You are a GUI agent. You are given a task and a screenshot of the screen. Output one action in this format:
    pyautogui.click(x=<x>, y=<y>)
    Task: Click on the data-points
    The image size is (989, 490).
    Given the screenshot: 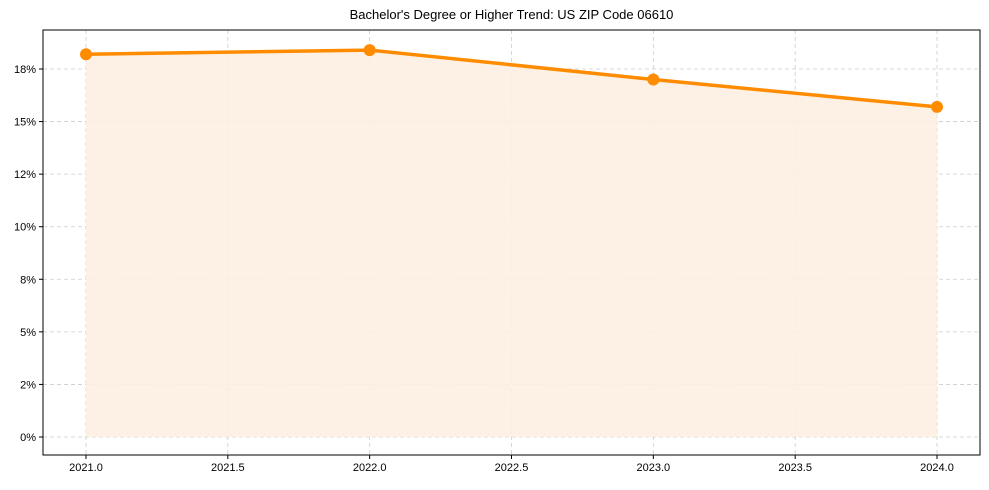 What is the action you would take?
    pyautogui.click(x=511, y=78)
    